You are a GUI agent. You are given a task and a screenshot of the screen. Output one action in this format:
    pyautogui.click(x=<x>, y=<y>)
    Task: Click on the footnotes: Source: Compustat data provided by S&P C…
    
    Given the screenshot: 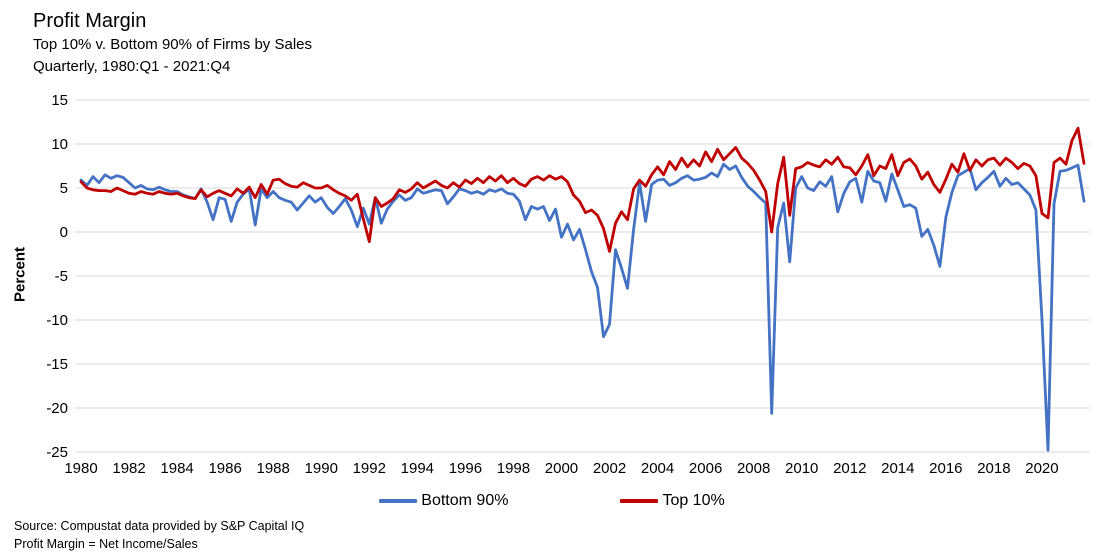 What is the action you would take?
    pyautogui.click(x=159, y=535)
    